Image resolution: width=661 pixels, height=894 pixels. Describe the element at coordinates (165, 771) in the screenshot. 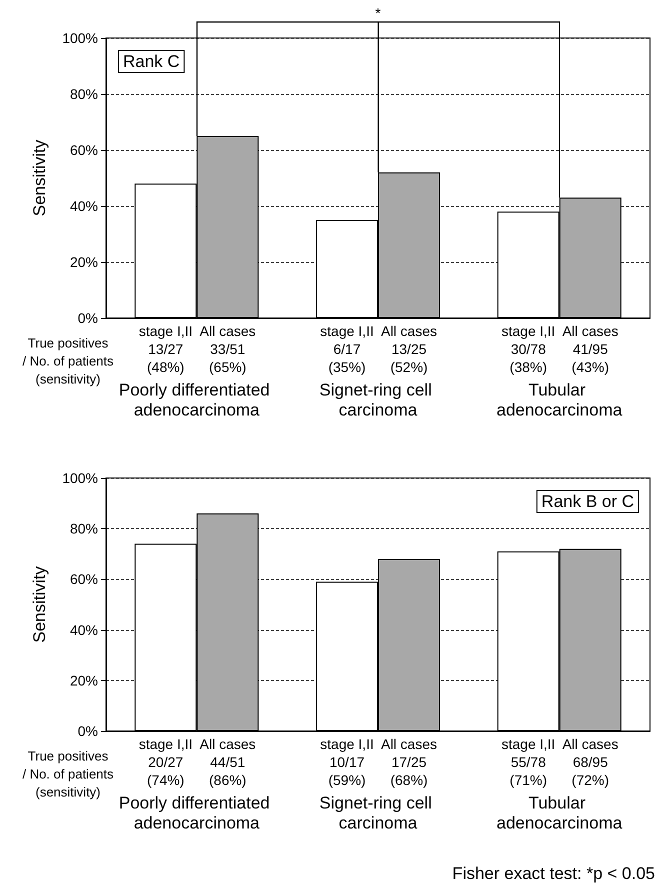

I see `data-label: 20/27 (74%)` at that location.